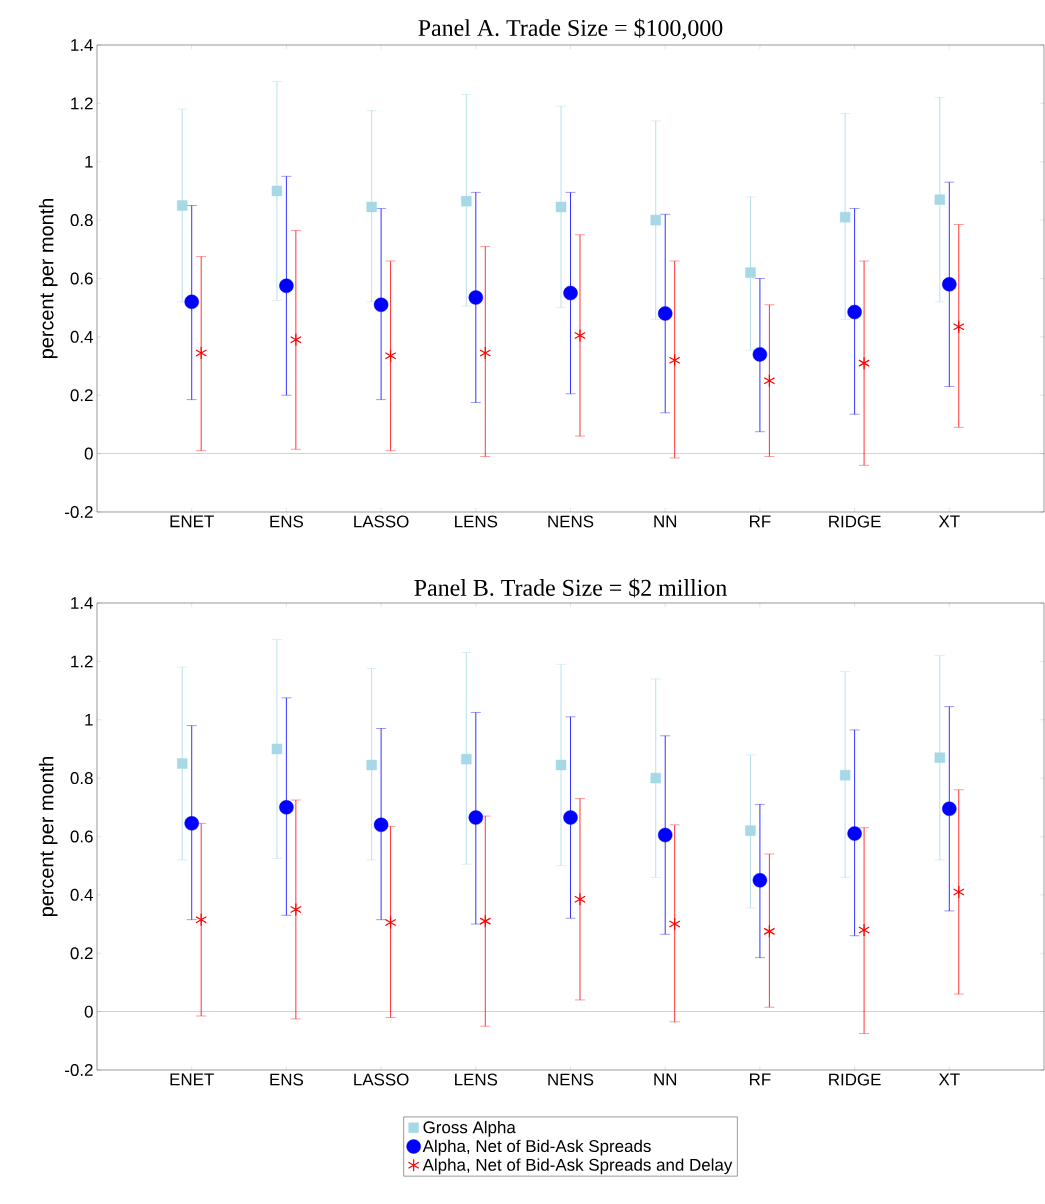  Describe the element at coordinates (469, 1128) in the screenshot. I see `legend-label: Gross Alpha` at that location.